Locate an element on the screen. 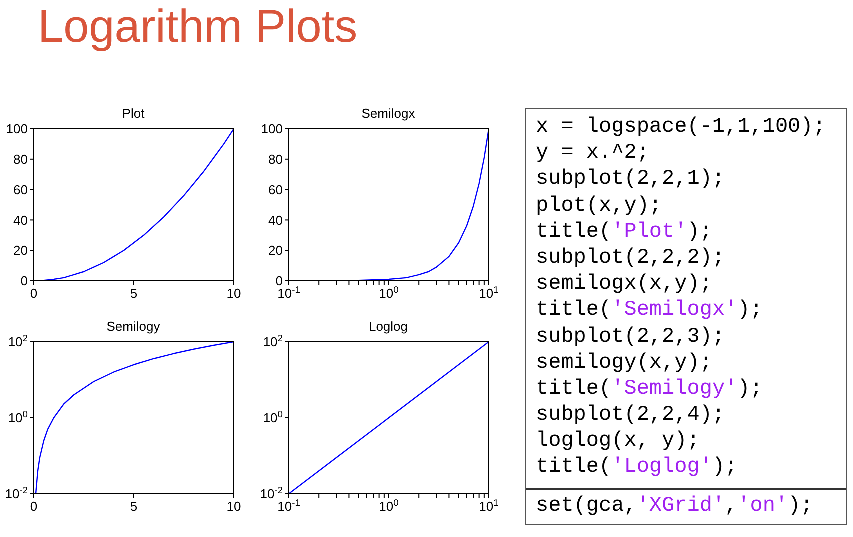 Image resolution: width=853 pixels, height=537 pixels. chart-title: Plot is located at coordinates (133, 114).